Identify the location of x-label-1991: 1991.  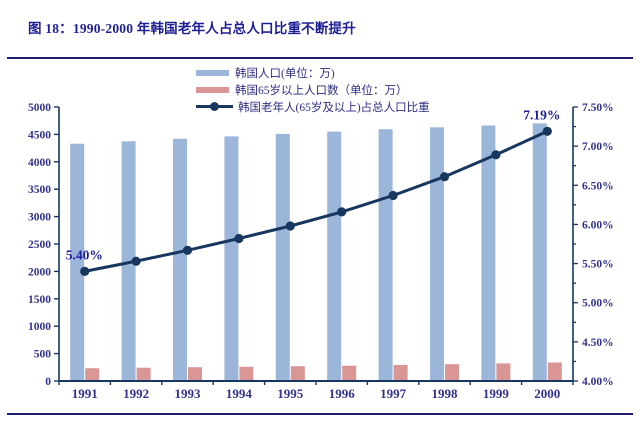
(85, 393).